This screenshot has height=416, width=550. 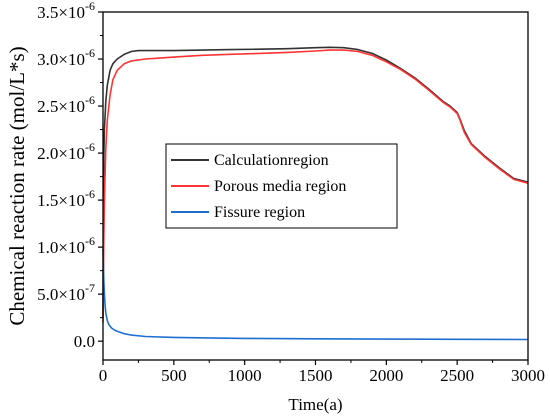 I want to click on y-tick-label: 3.5×10⁻⁶, so click(x=66, y=11).